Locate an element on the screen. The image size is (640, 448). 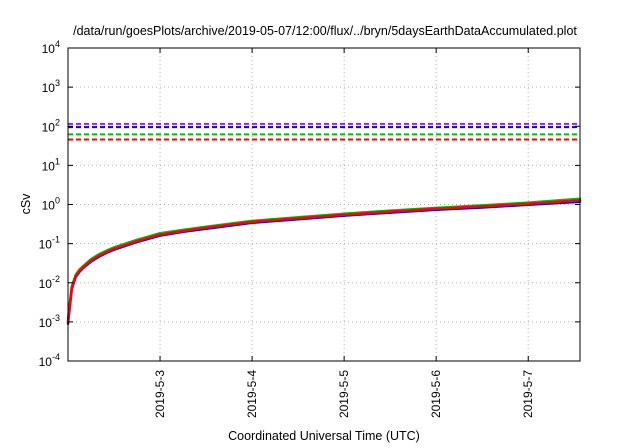
x-tick-label: 2019-5-6 is located at coordinates (436, 394).